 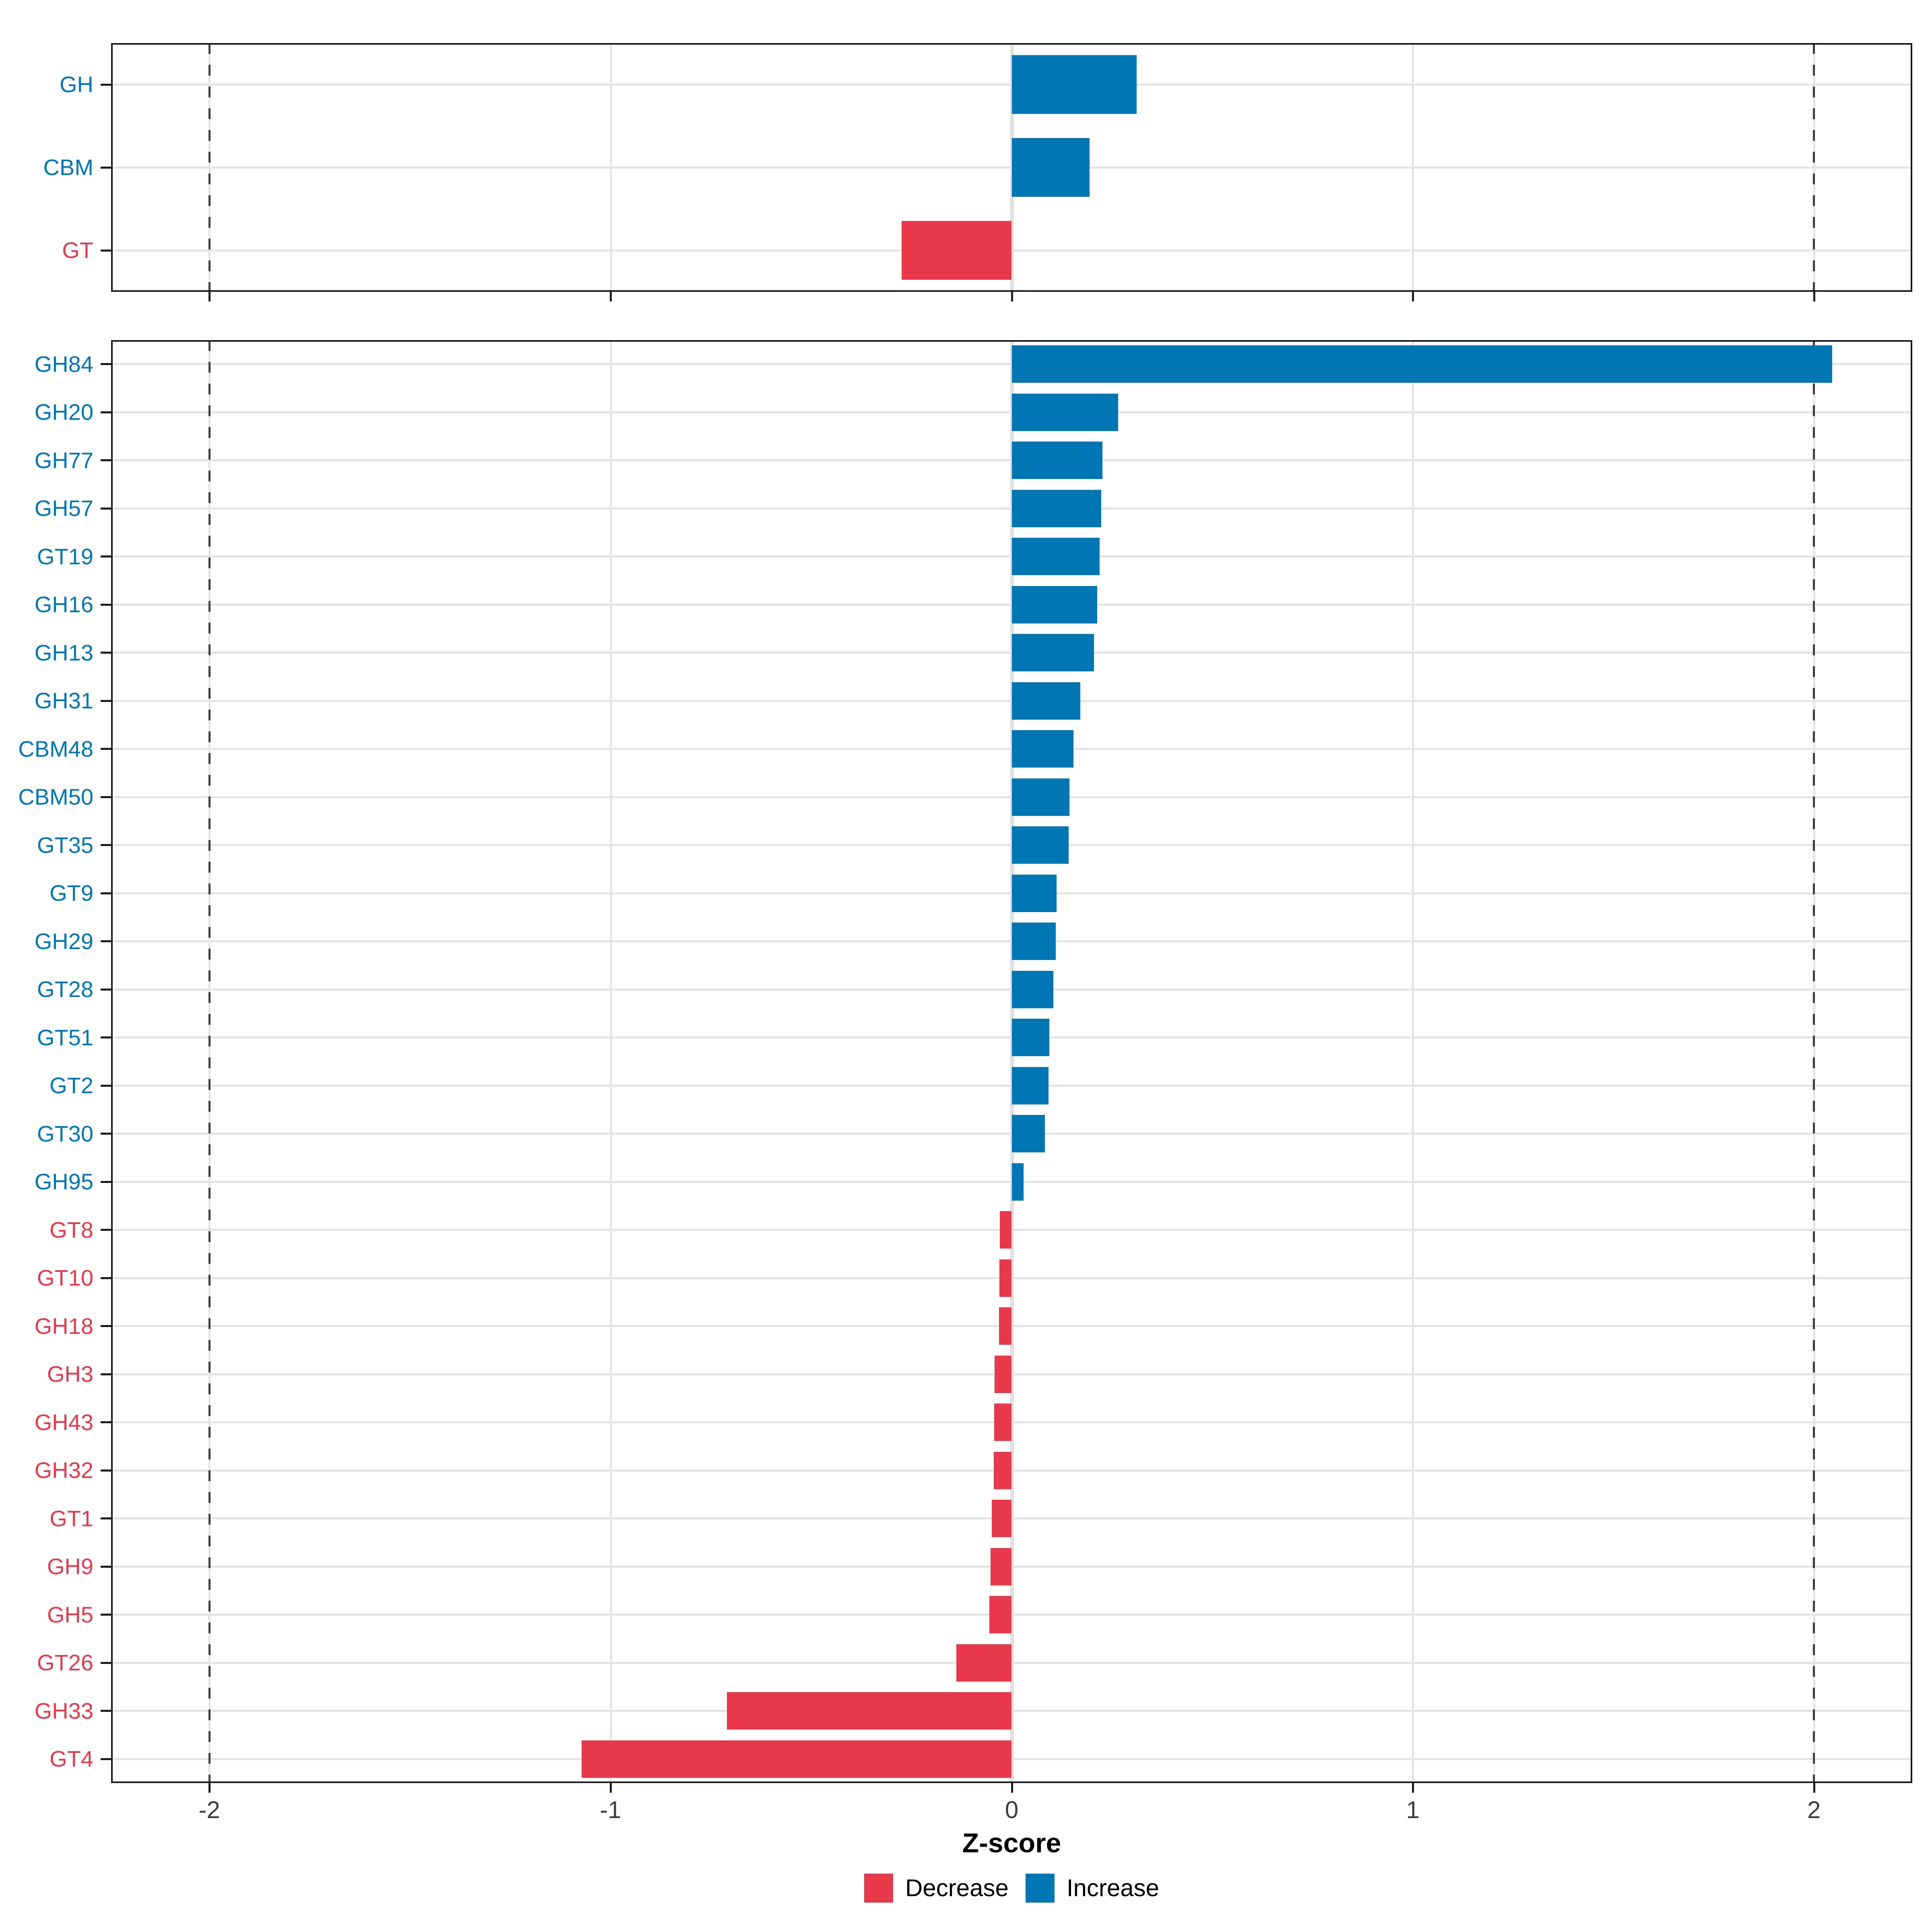 I want to click on bar-CBM, so click(x=1050, y=167).